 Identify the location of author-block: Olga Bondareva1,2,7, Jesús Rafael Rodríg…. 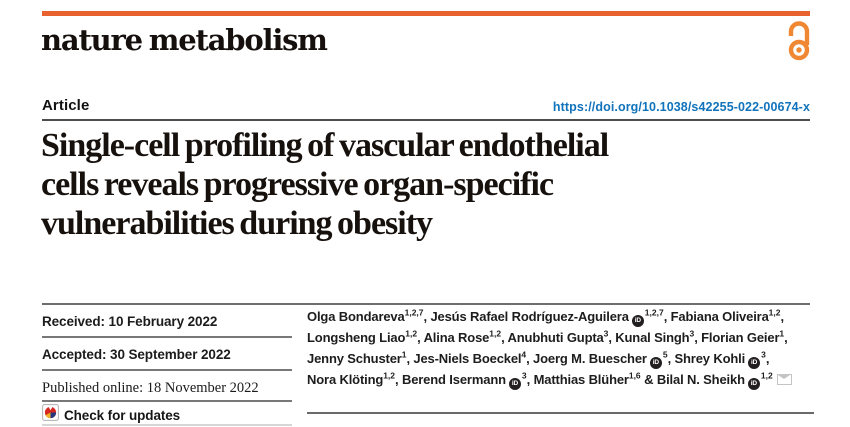
(560, 348).